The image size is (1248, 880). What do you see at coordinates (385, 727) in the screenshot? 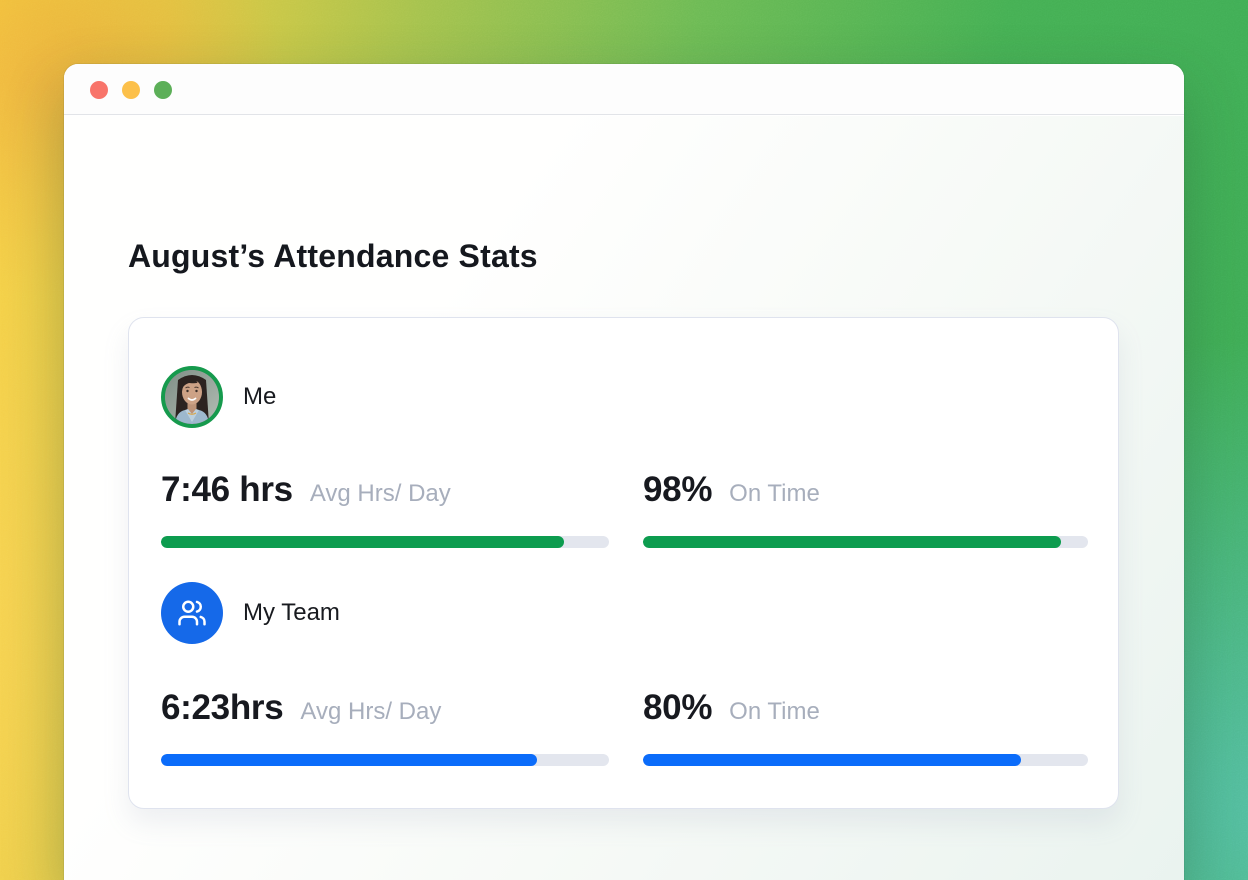
I see `stat-team-avg-hours: 6:23hrs Avg Hrs/ Day` at bounding box center [385, 727].